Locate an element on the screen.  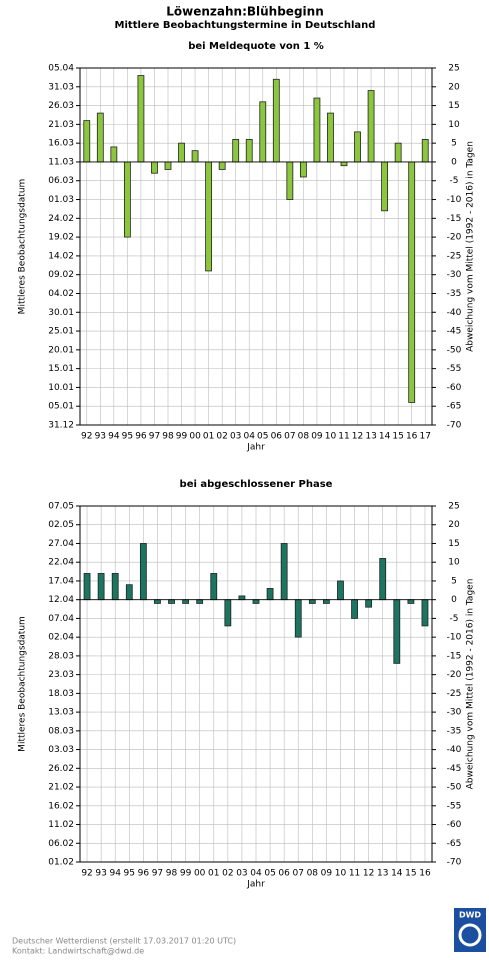
chart-title: bei Meldequote von 1 % is located at coordinates (256, 46).